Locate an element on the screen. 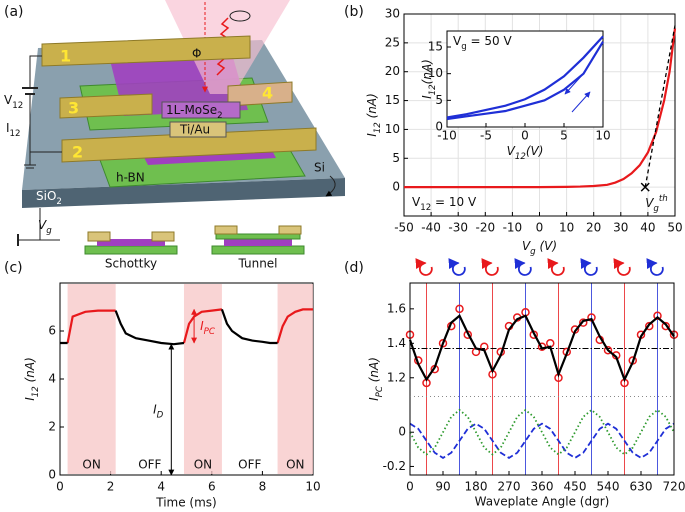  x-axis-label: Vg (V) is located at coordinates (539, 248).